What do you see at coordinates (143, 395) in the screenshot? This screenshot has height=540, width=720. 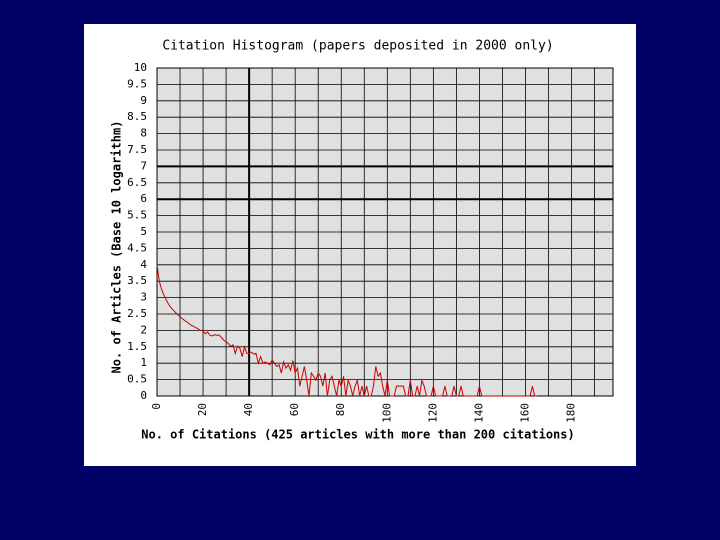 I see `y-tick-label: 0` at bounding box center [143, 395].